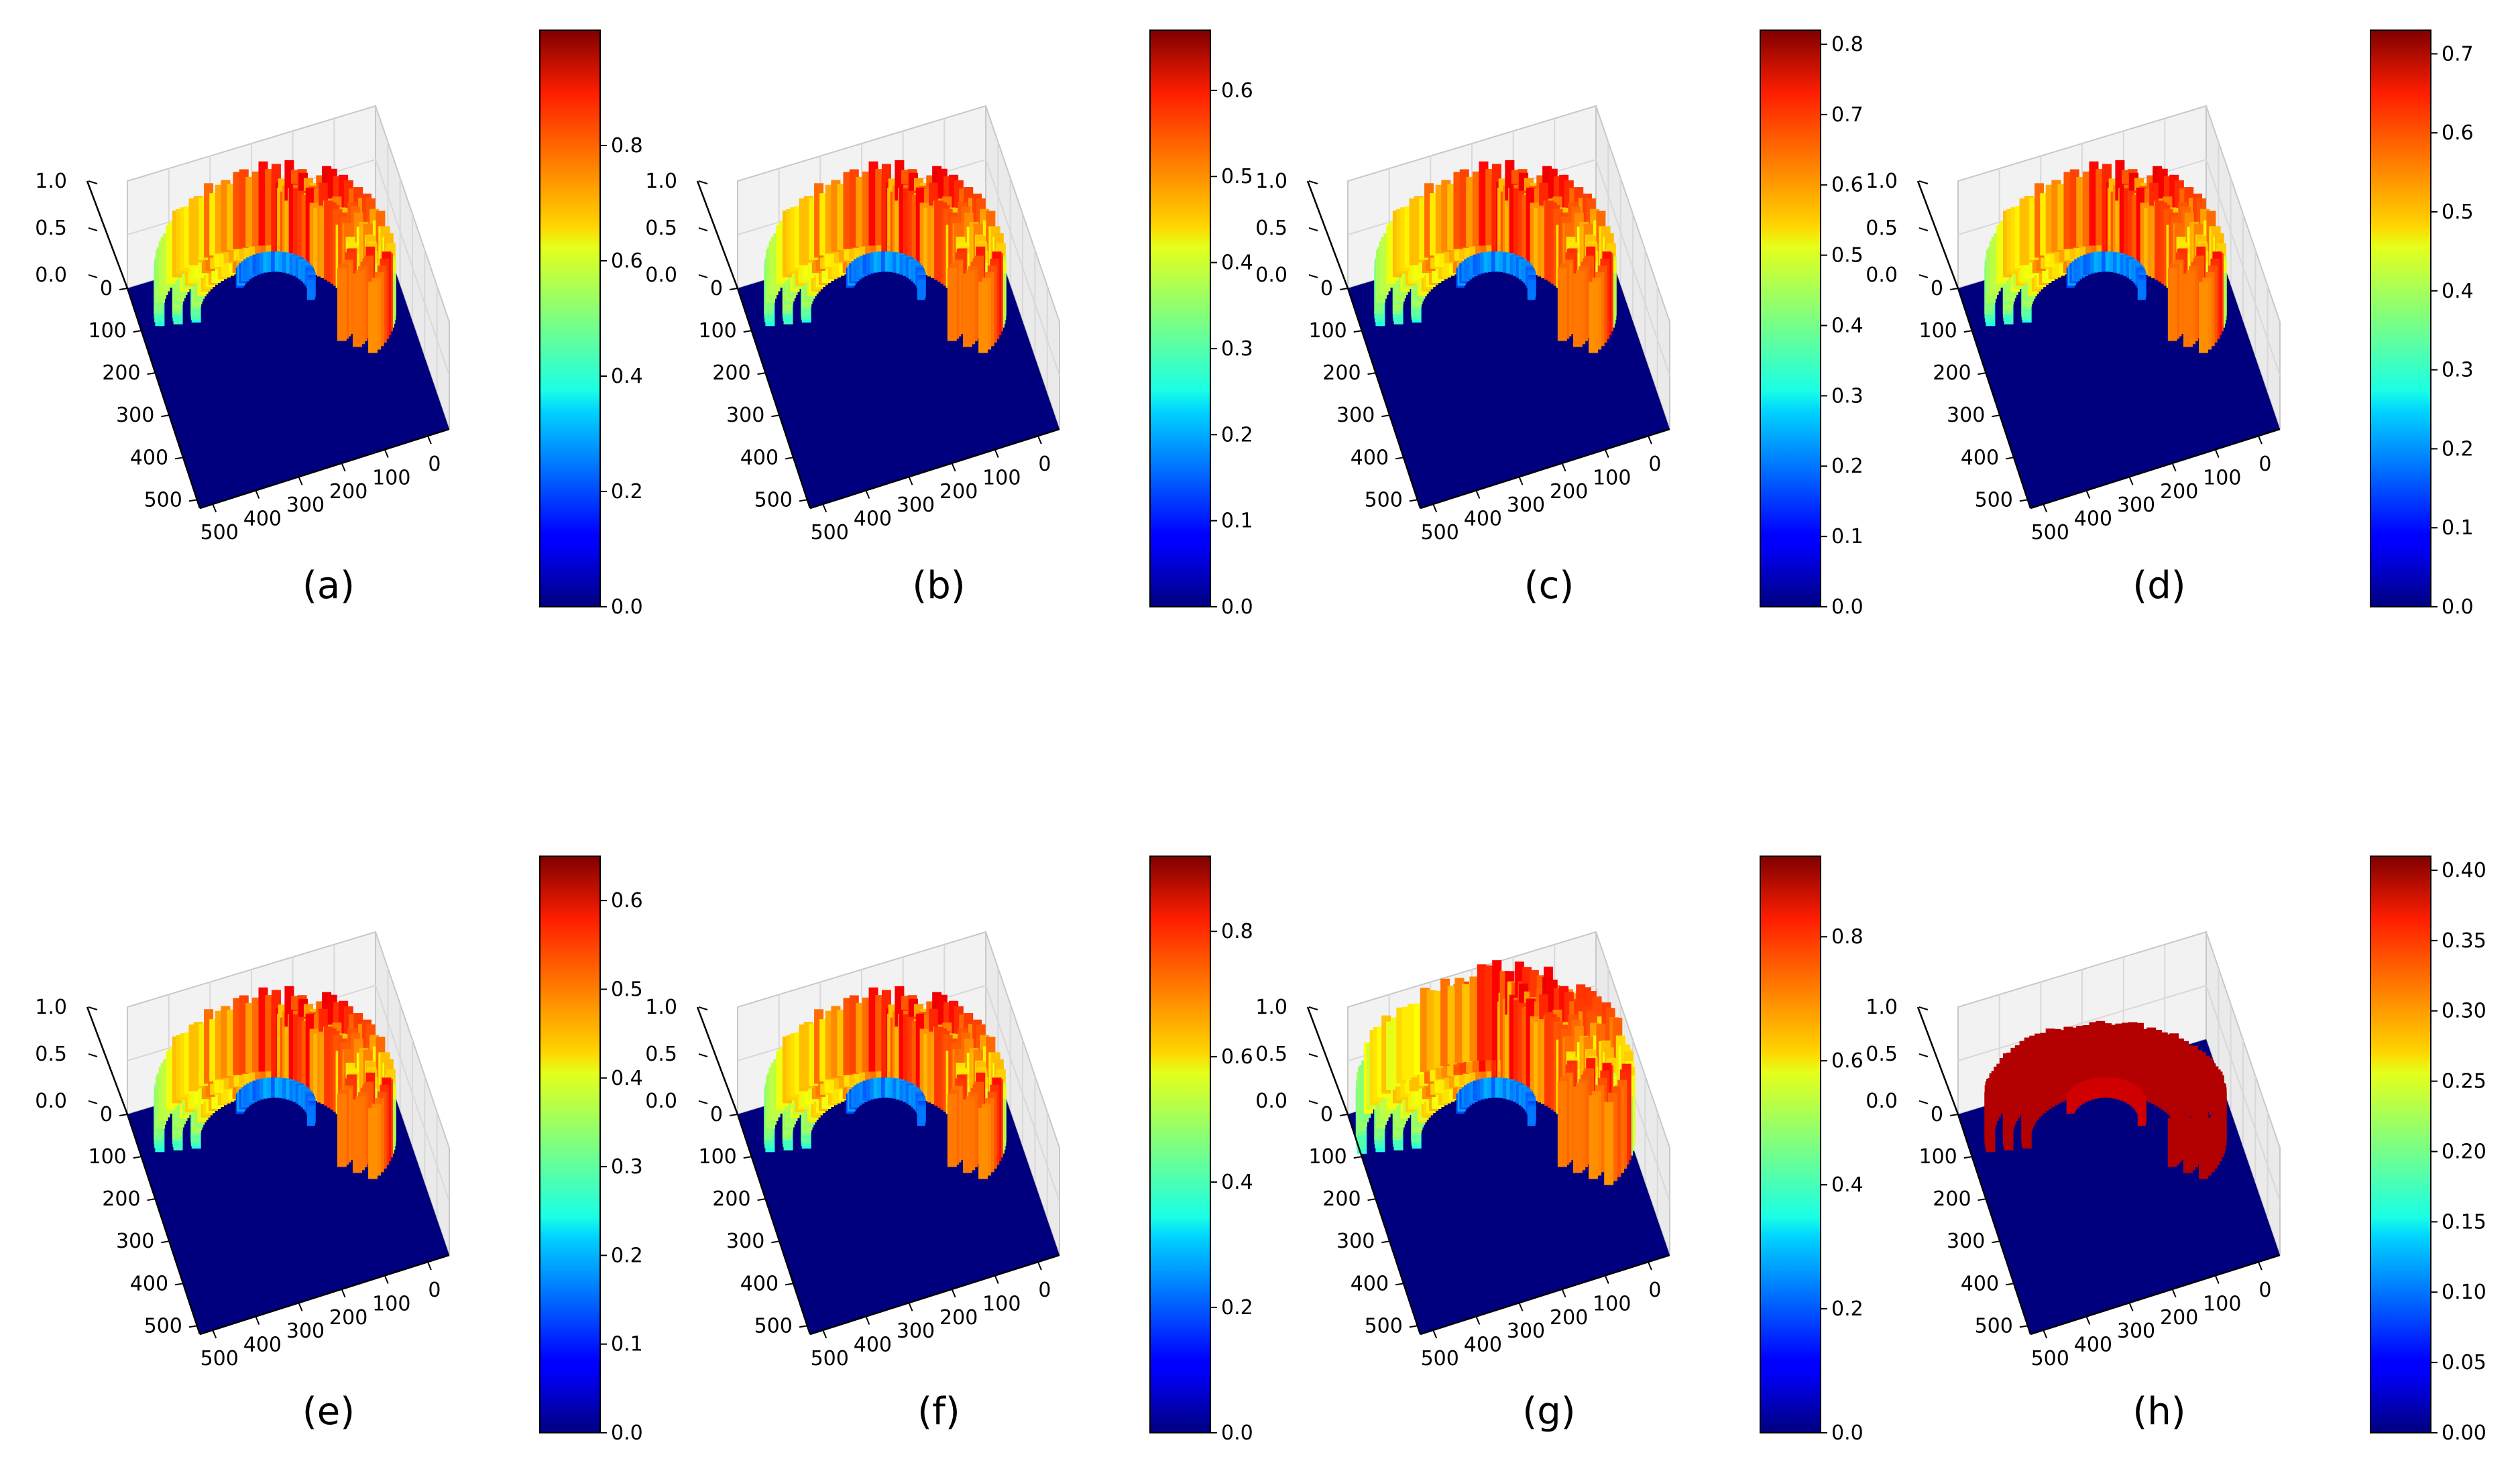 The image size is (2520, 1469). Describe the element at coordinates (1549, 1412) in the screenshot. I see `subplot-caption: (g)` at that location.